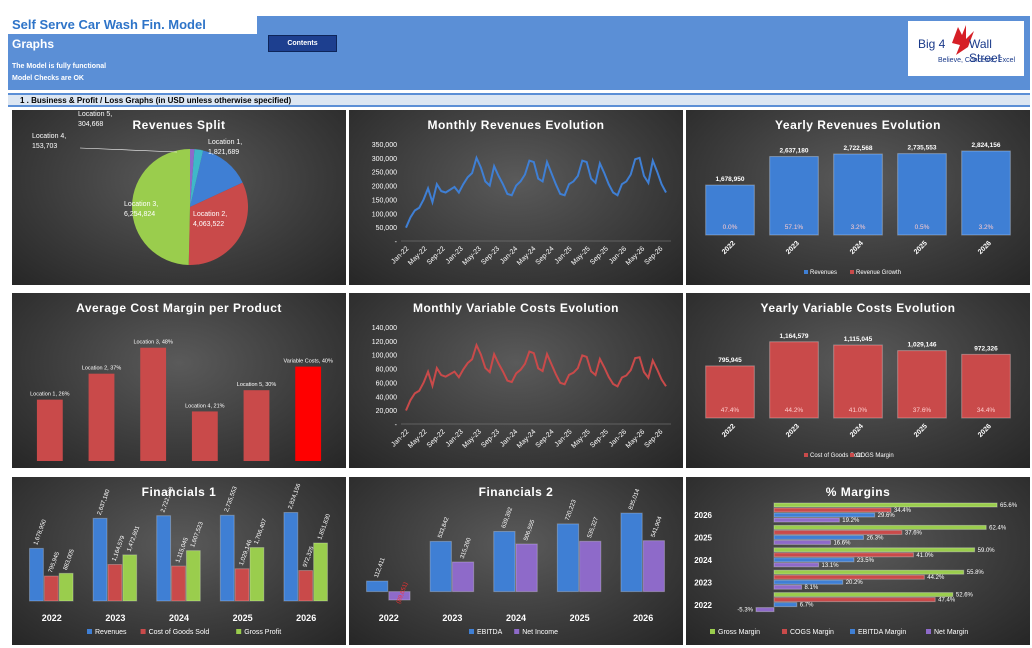 This screenshot has height=648, width=1032. What do you see at coordinates (925, 556) in the screenshot?
I see `data-label: 41.0%` at bounding box center [925, 556].